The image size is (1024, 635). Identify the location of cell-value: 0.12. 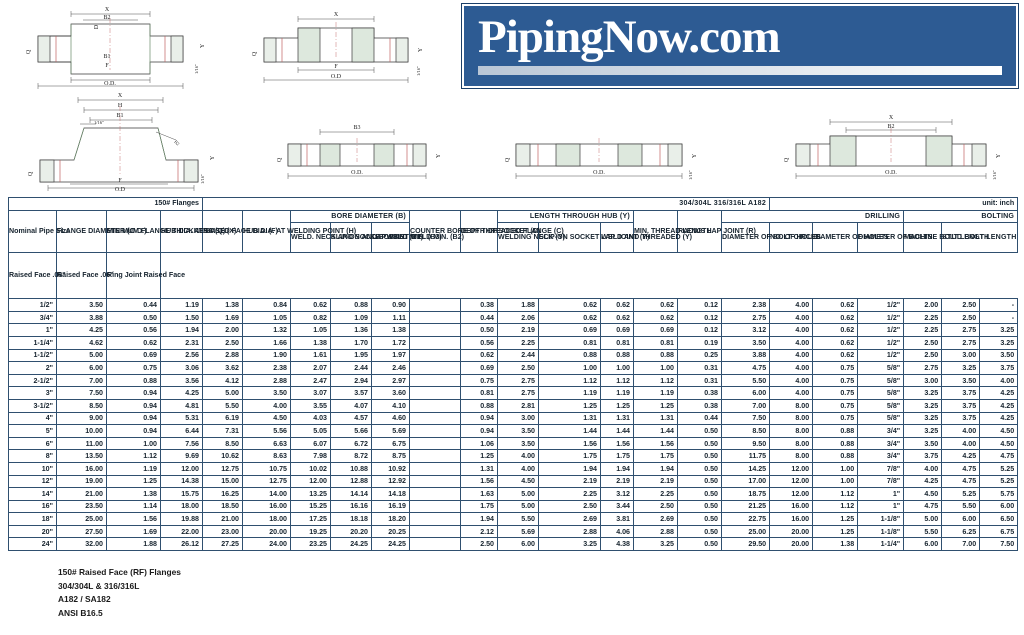
(699, 330).